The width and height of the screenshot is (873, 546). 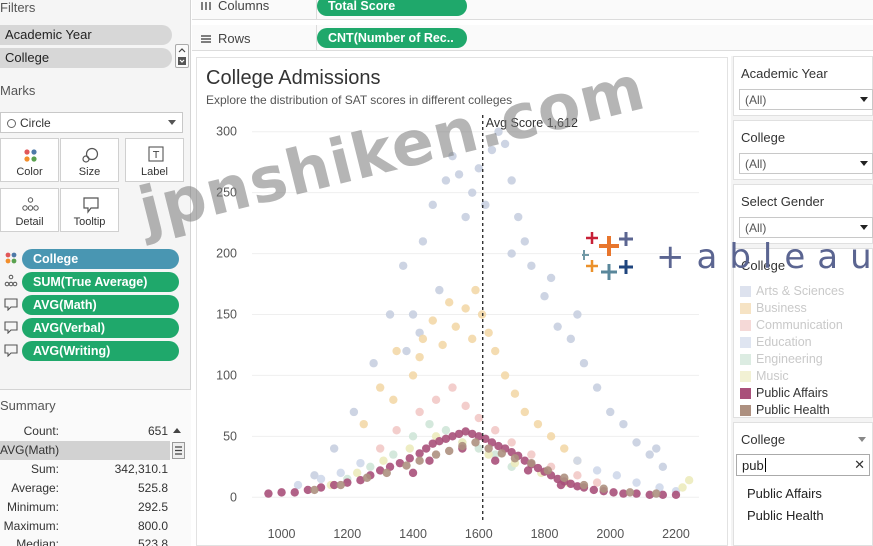 I want to click on search-option-public-health: Public Health, so click(x=785, y=515).